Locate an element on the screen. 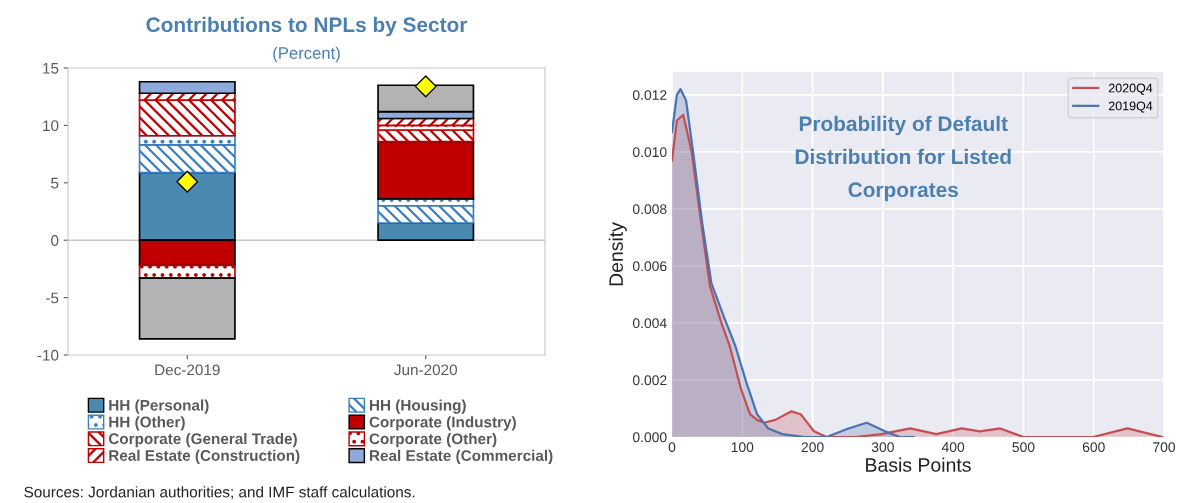 The width and height of the screenshot is (1180, 503). x-tick-label: 300 is located at coordinates (882, 447).